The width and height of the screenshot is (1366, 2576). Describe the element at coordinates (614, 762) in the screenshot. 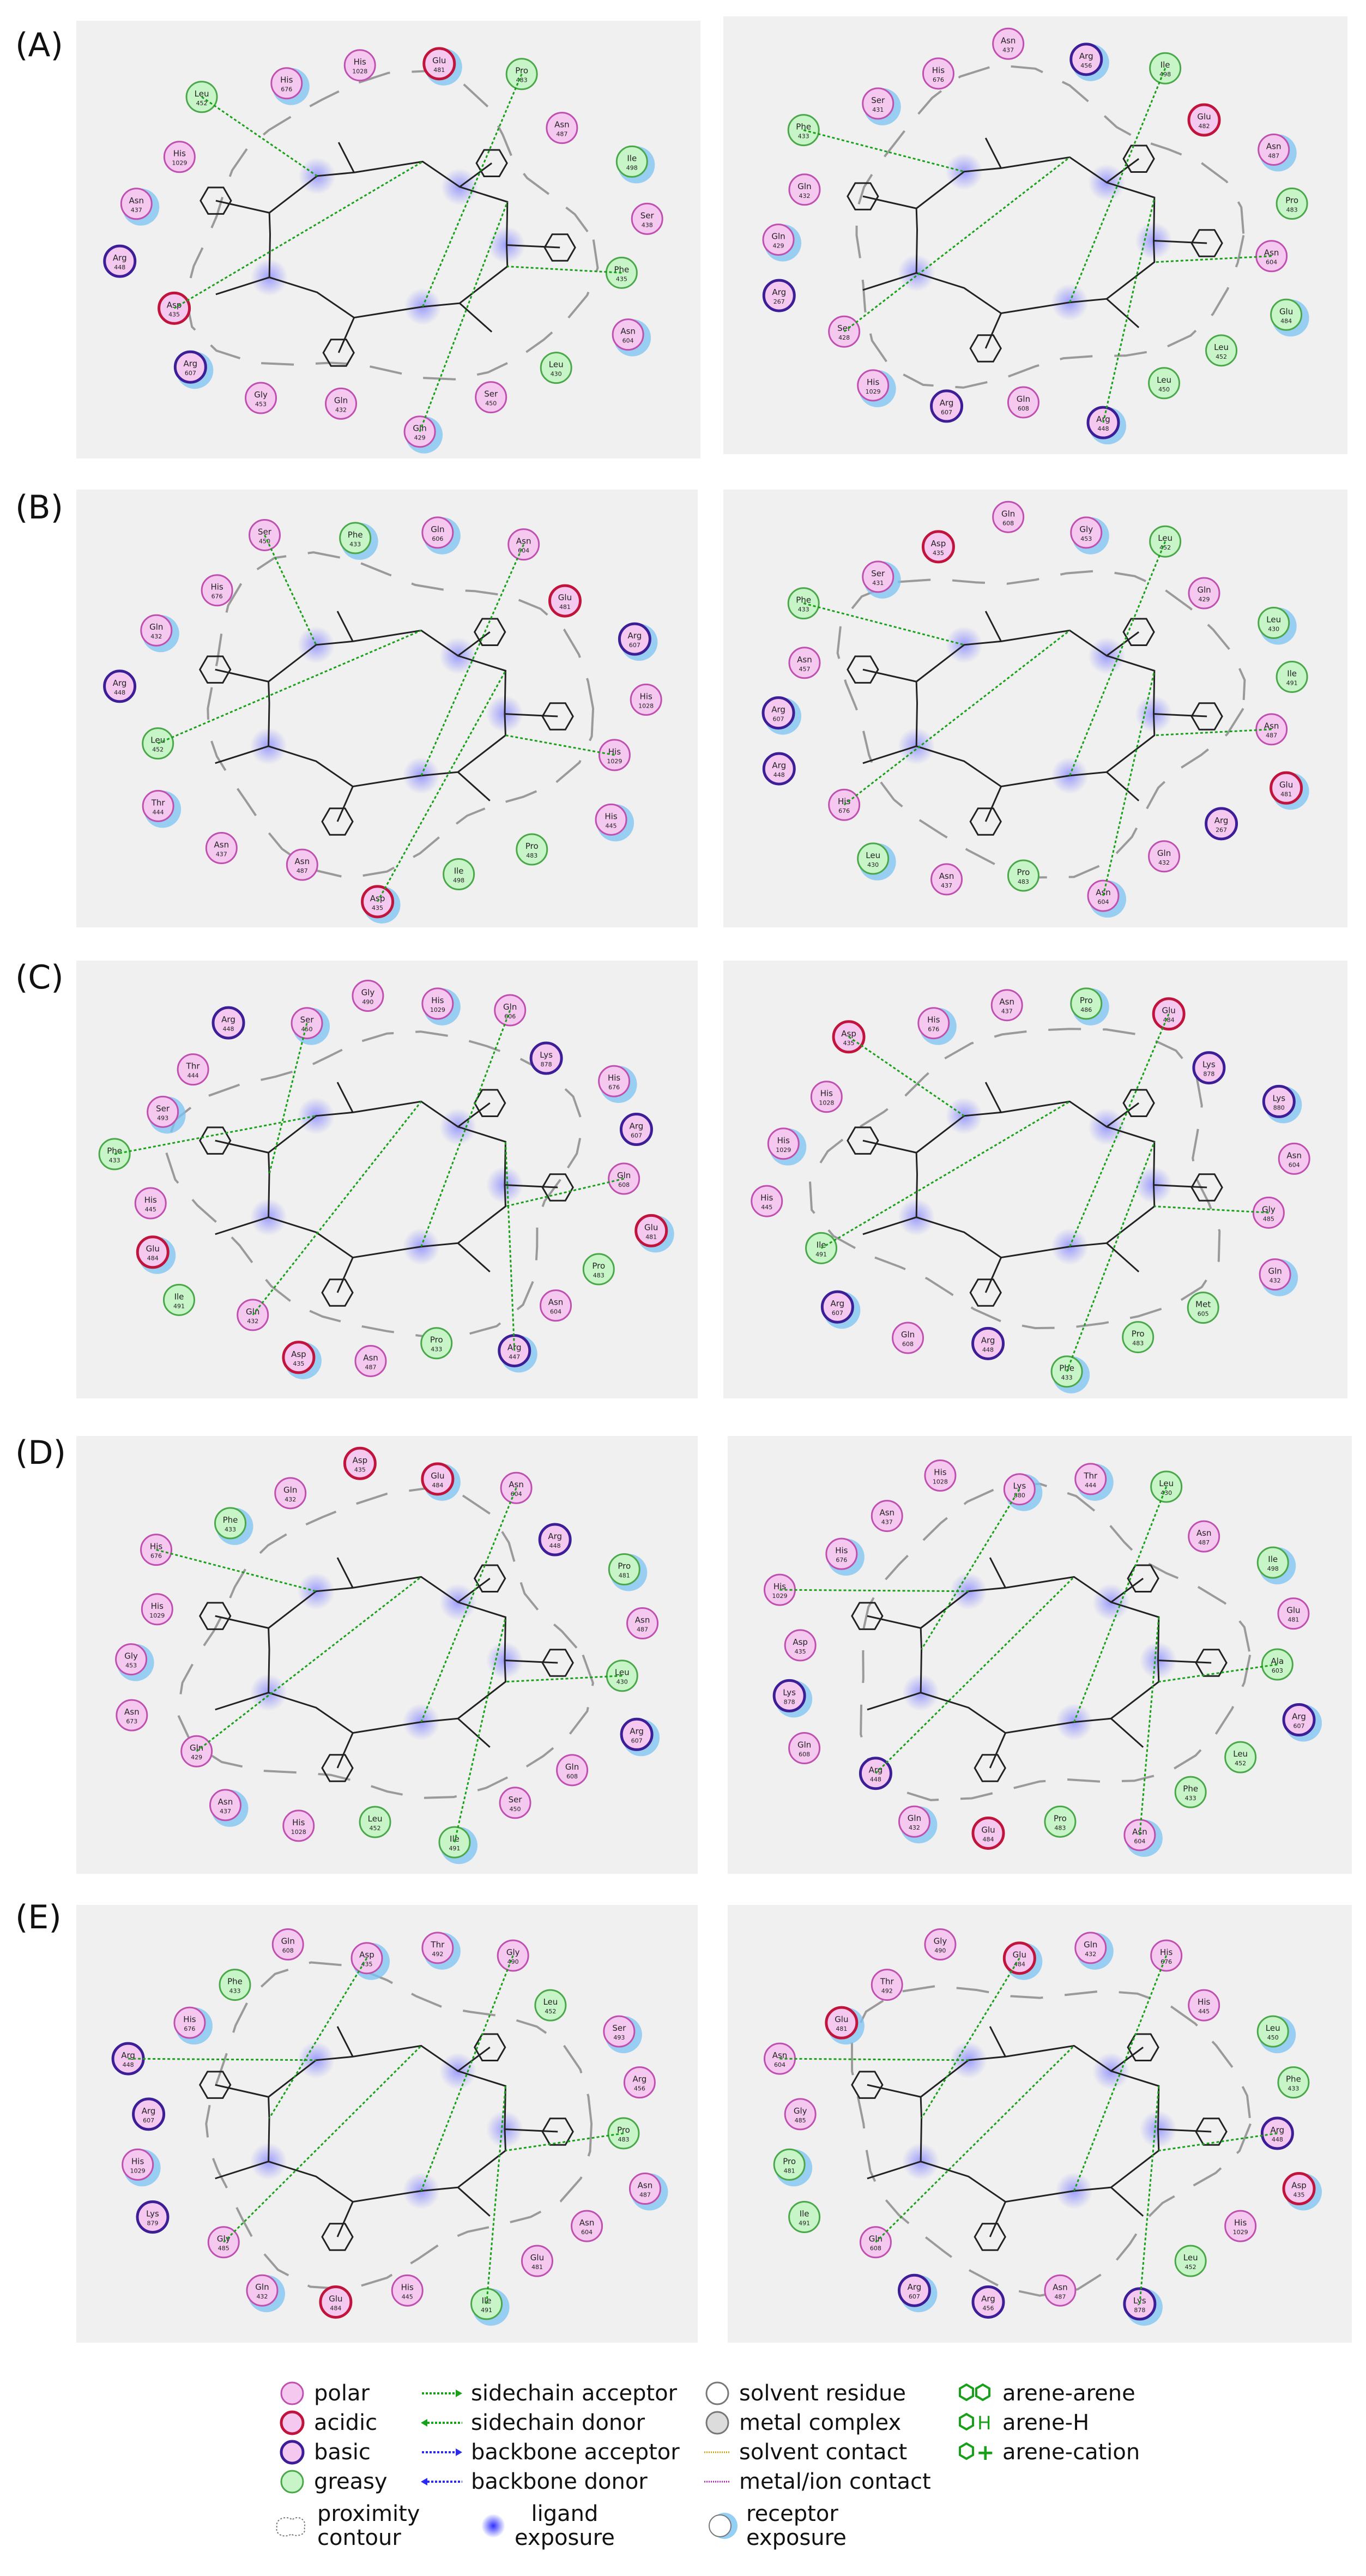

I see `svg-text: 1029` at that location.